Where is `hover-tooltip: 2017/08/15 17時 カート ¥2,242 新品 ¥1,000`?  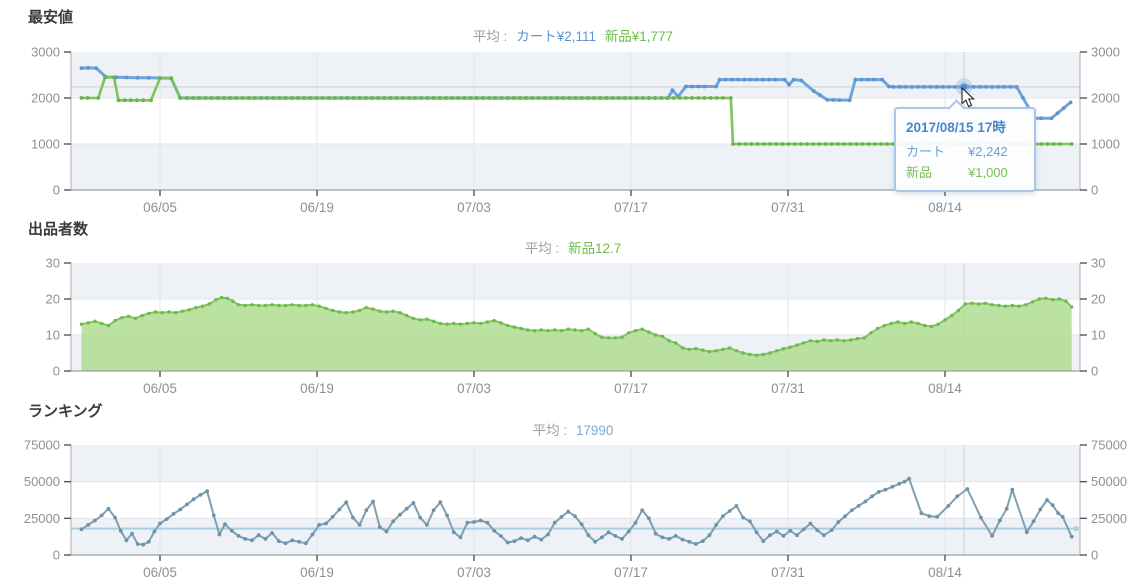
hover-tooltip: 2017/08/15 17時 カート ¥2,242 新品 ¥1,000 is located at coordinates (965, 145).